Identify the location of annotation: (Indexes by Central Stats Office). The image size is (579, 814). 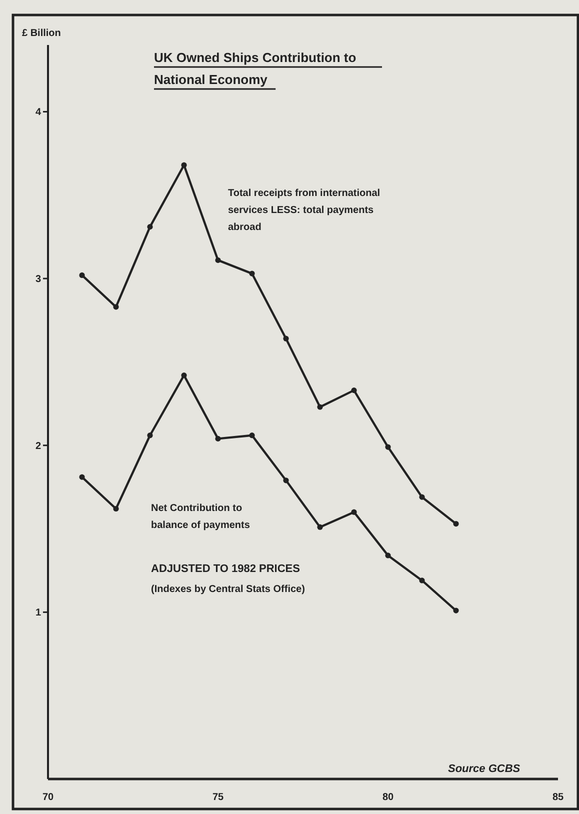
(228, 589).